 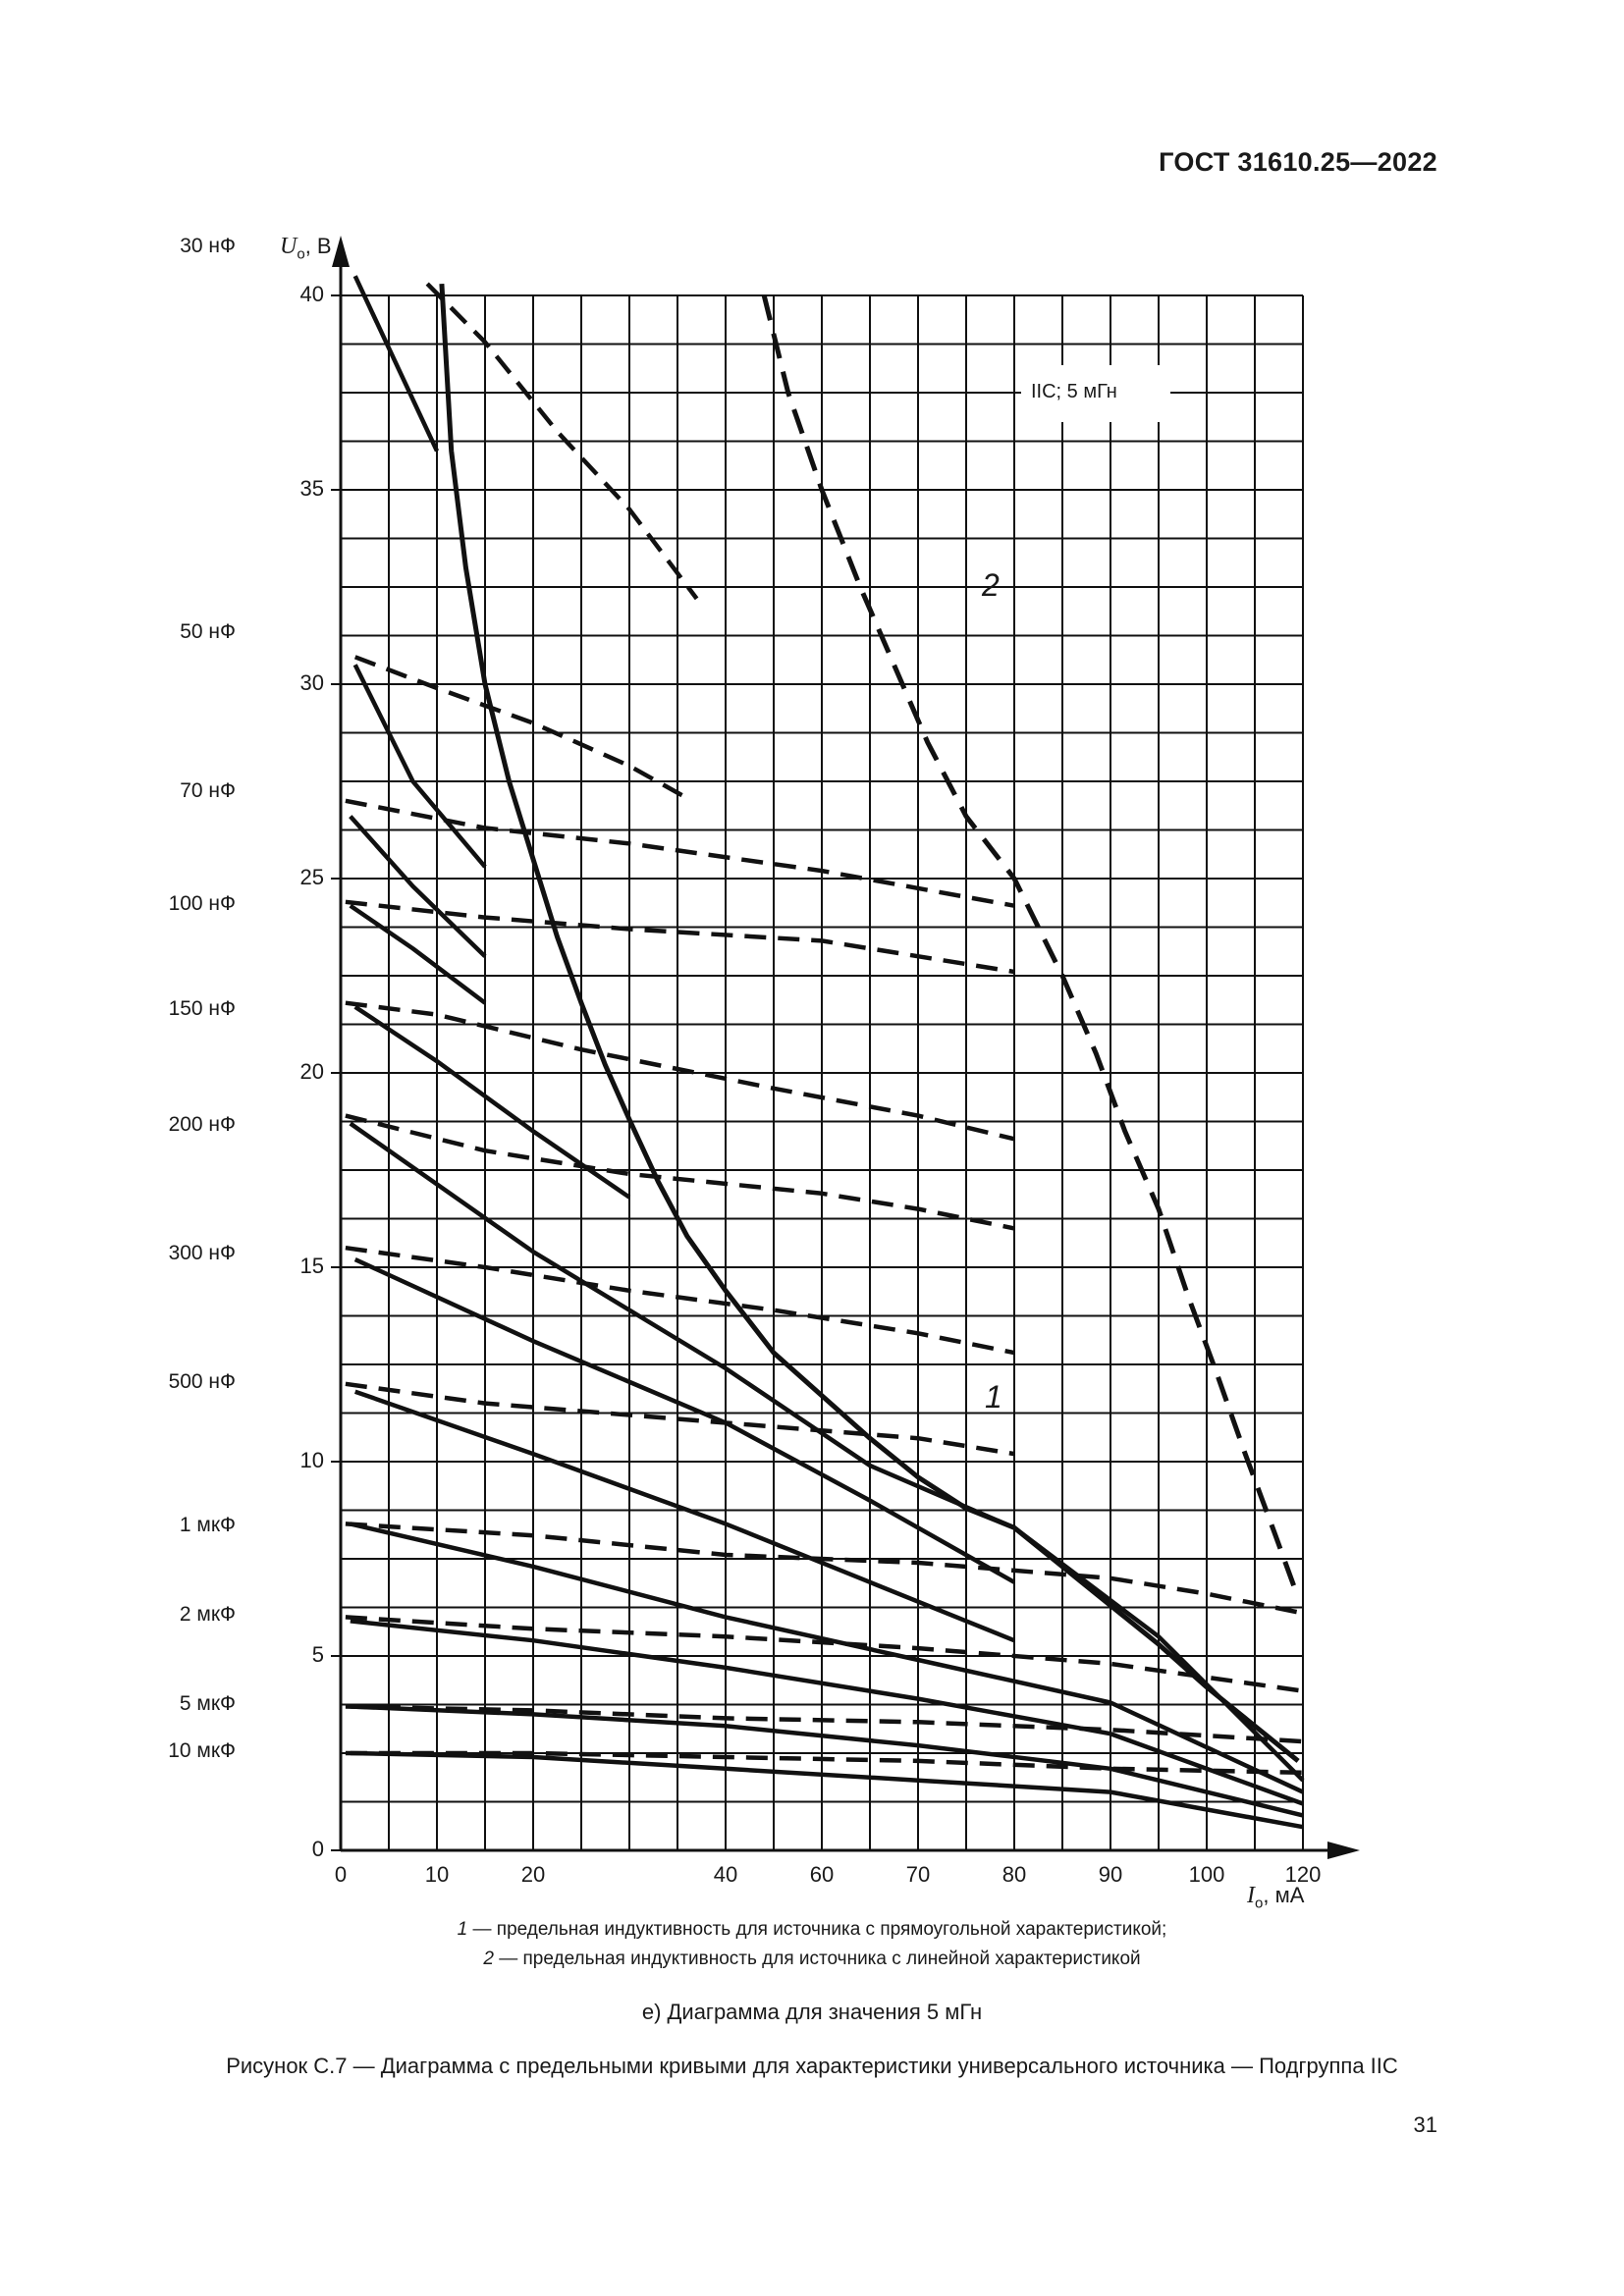 I want to click on curve-5-мкф-dashed, so click(x=824, y=1724).